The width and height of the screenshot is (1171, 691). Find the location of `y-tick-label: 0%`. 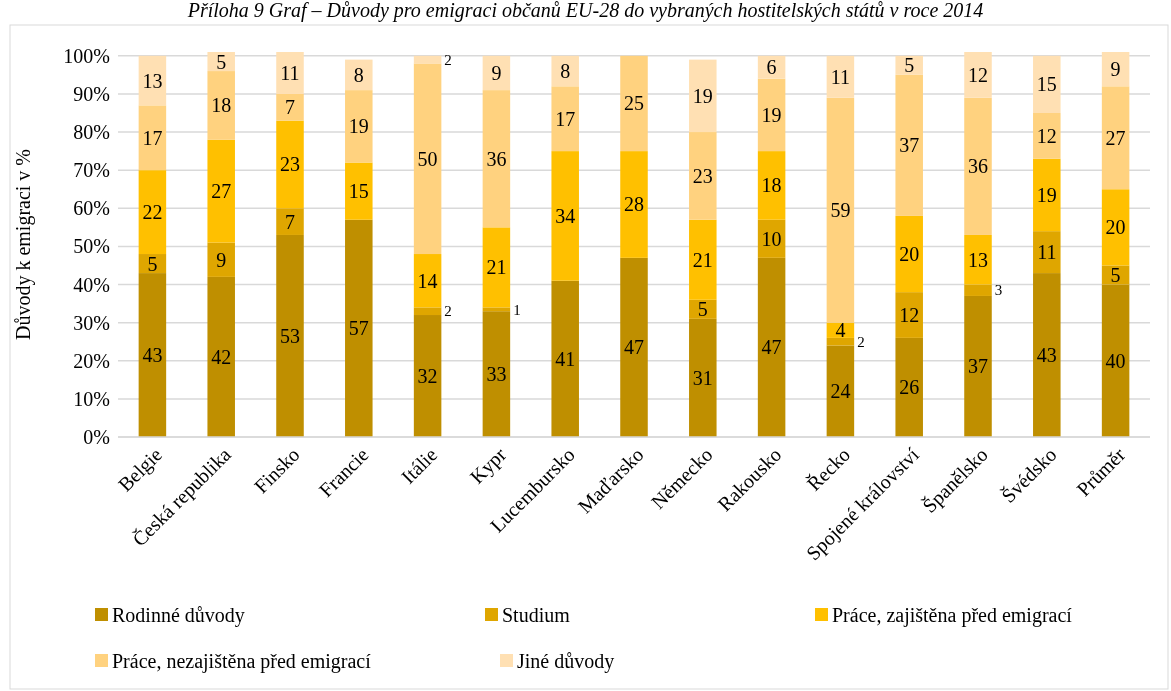

y-tick-label: 0% is located at coordinates (96, 437).